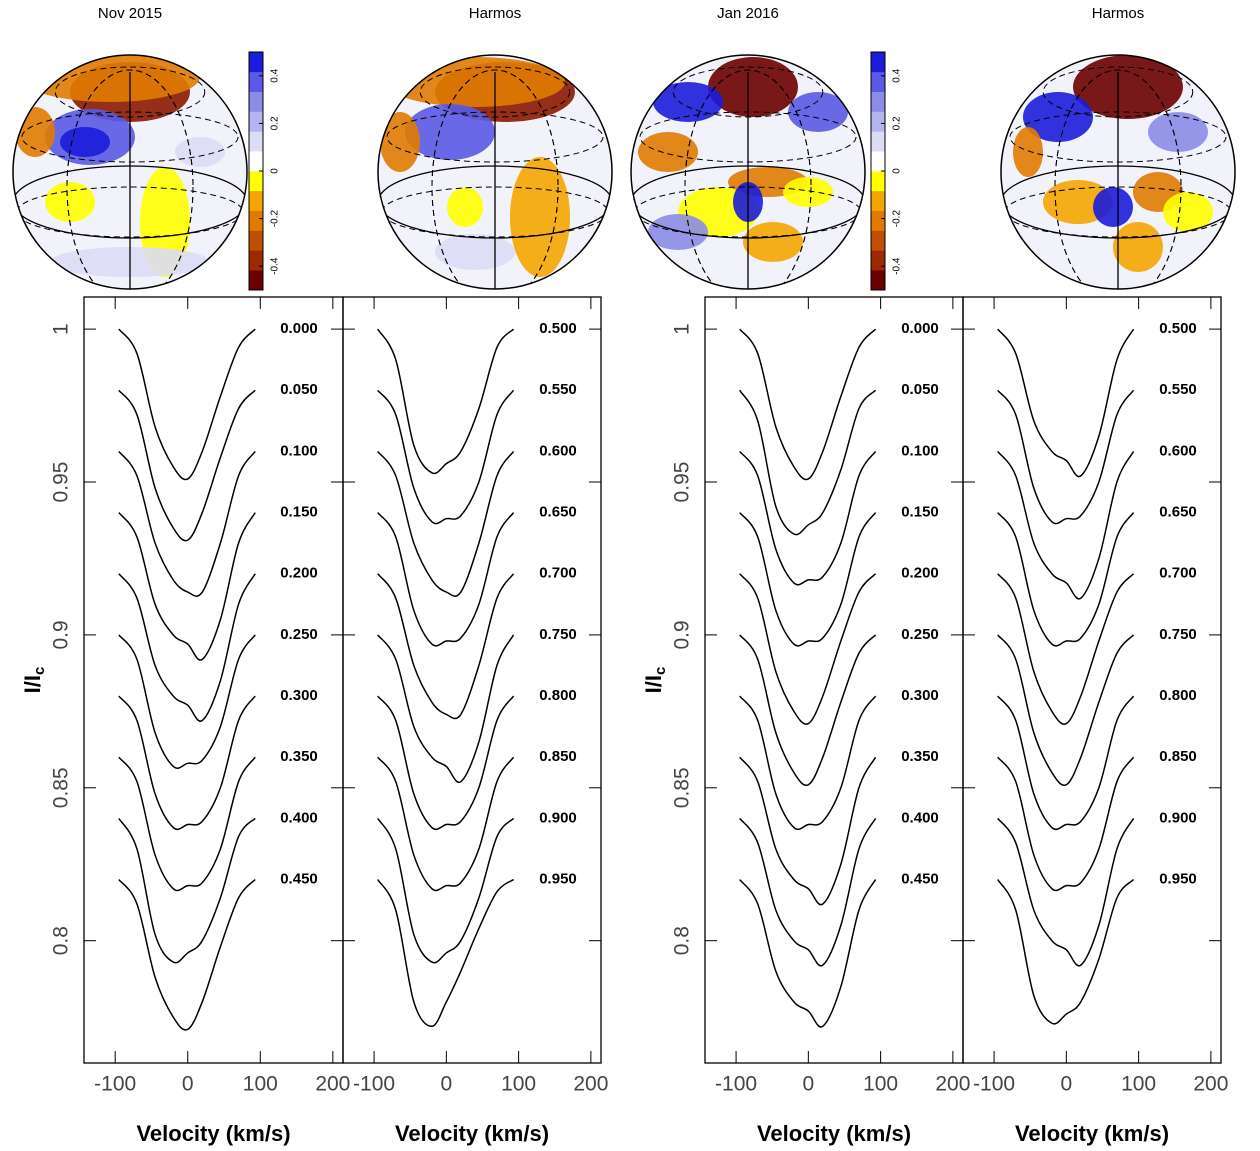  What do you see at coordinates (558, 878) in the screenshot?
I see `phase-label: 0.950` at bounding box center [558, 878].